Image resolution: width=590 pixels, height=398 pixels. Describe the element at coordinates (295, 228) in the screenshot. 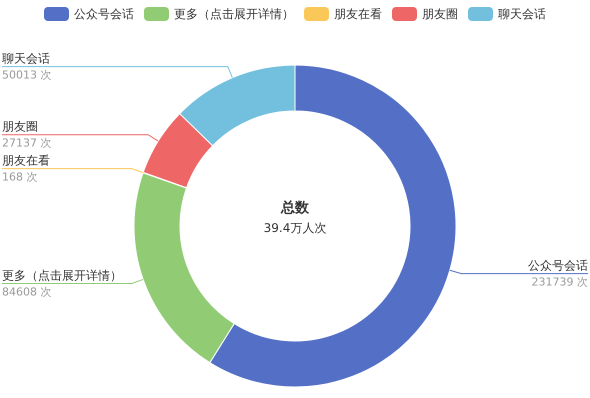

I see `text: 39.4万人次` at that location.